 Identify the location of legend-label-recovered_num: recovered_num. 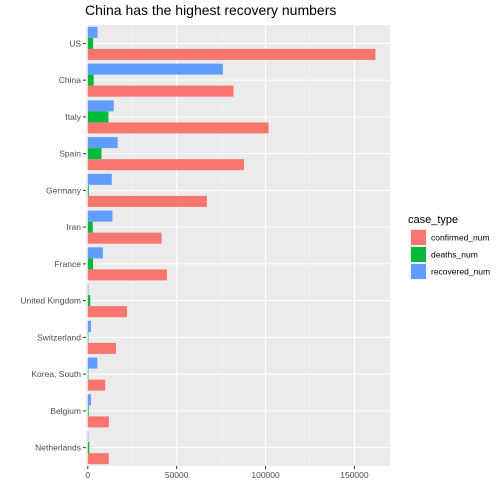
(460, 272).